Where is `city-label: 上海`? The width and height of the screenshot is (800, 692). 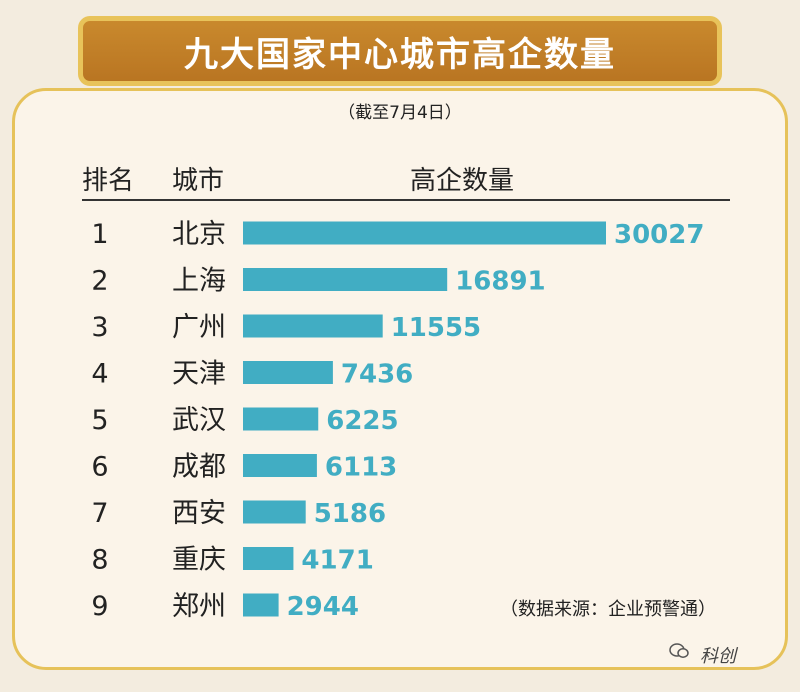
city-label: 上海 is located at coordinates (199, 281).